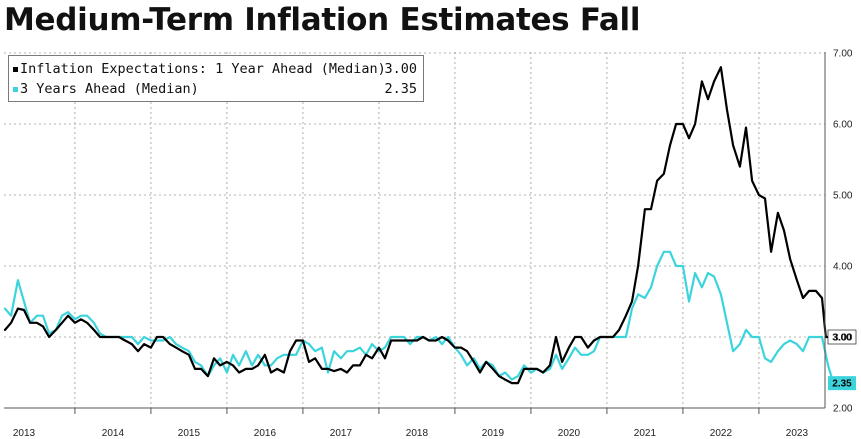  Describe the element at coordinates (113, 433) in the screenshot. I see `x-tick-label: 2014` at that location.